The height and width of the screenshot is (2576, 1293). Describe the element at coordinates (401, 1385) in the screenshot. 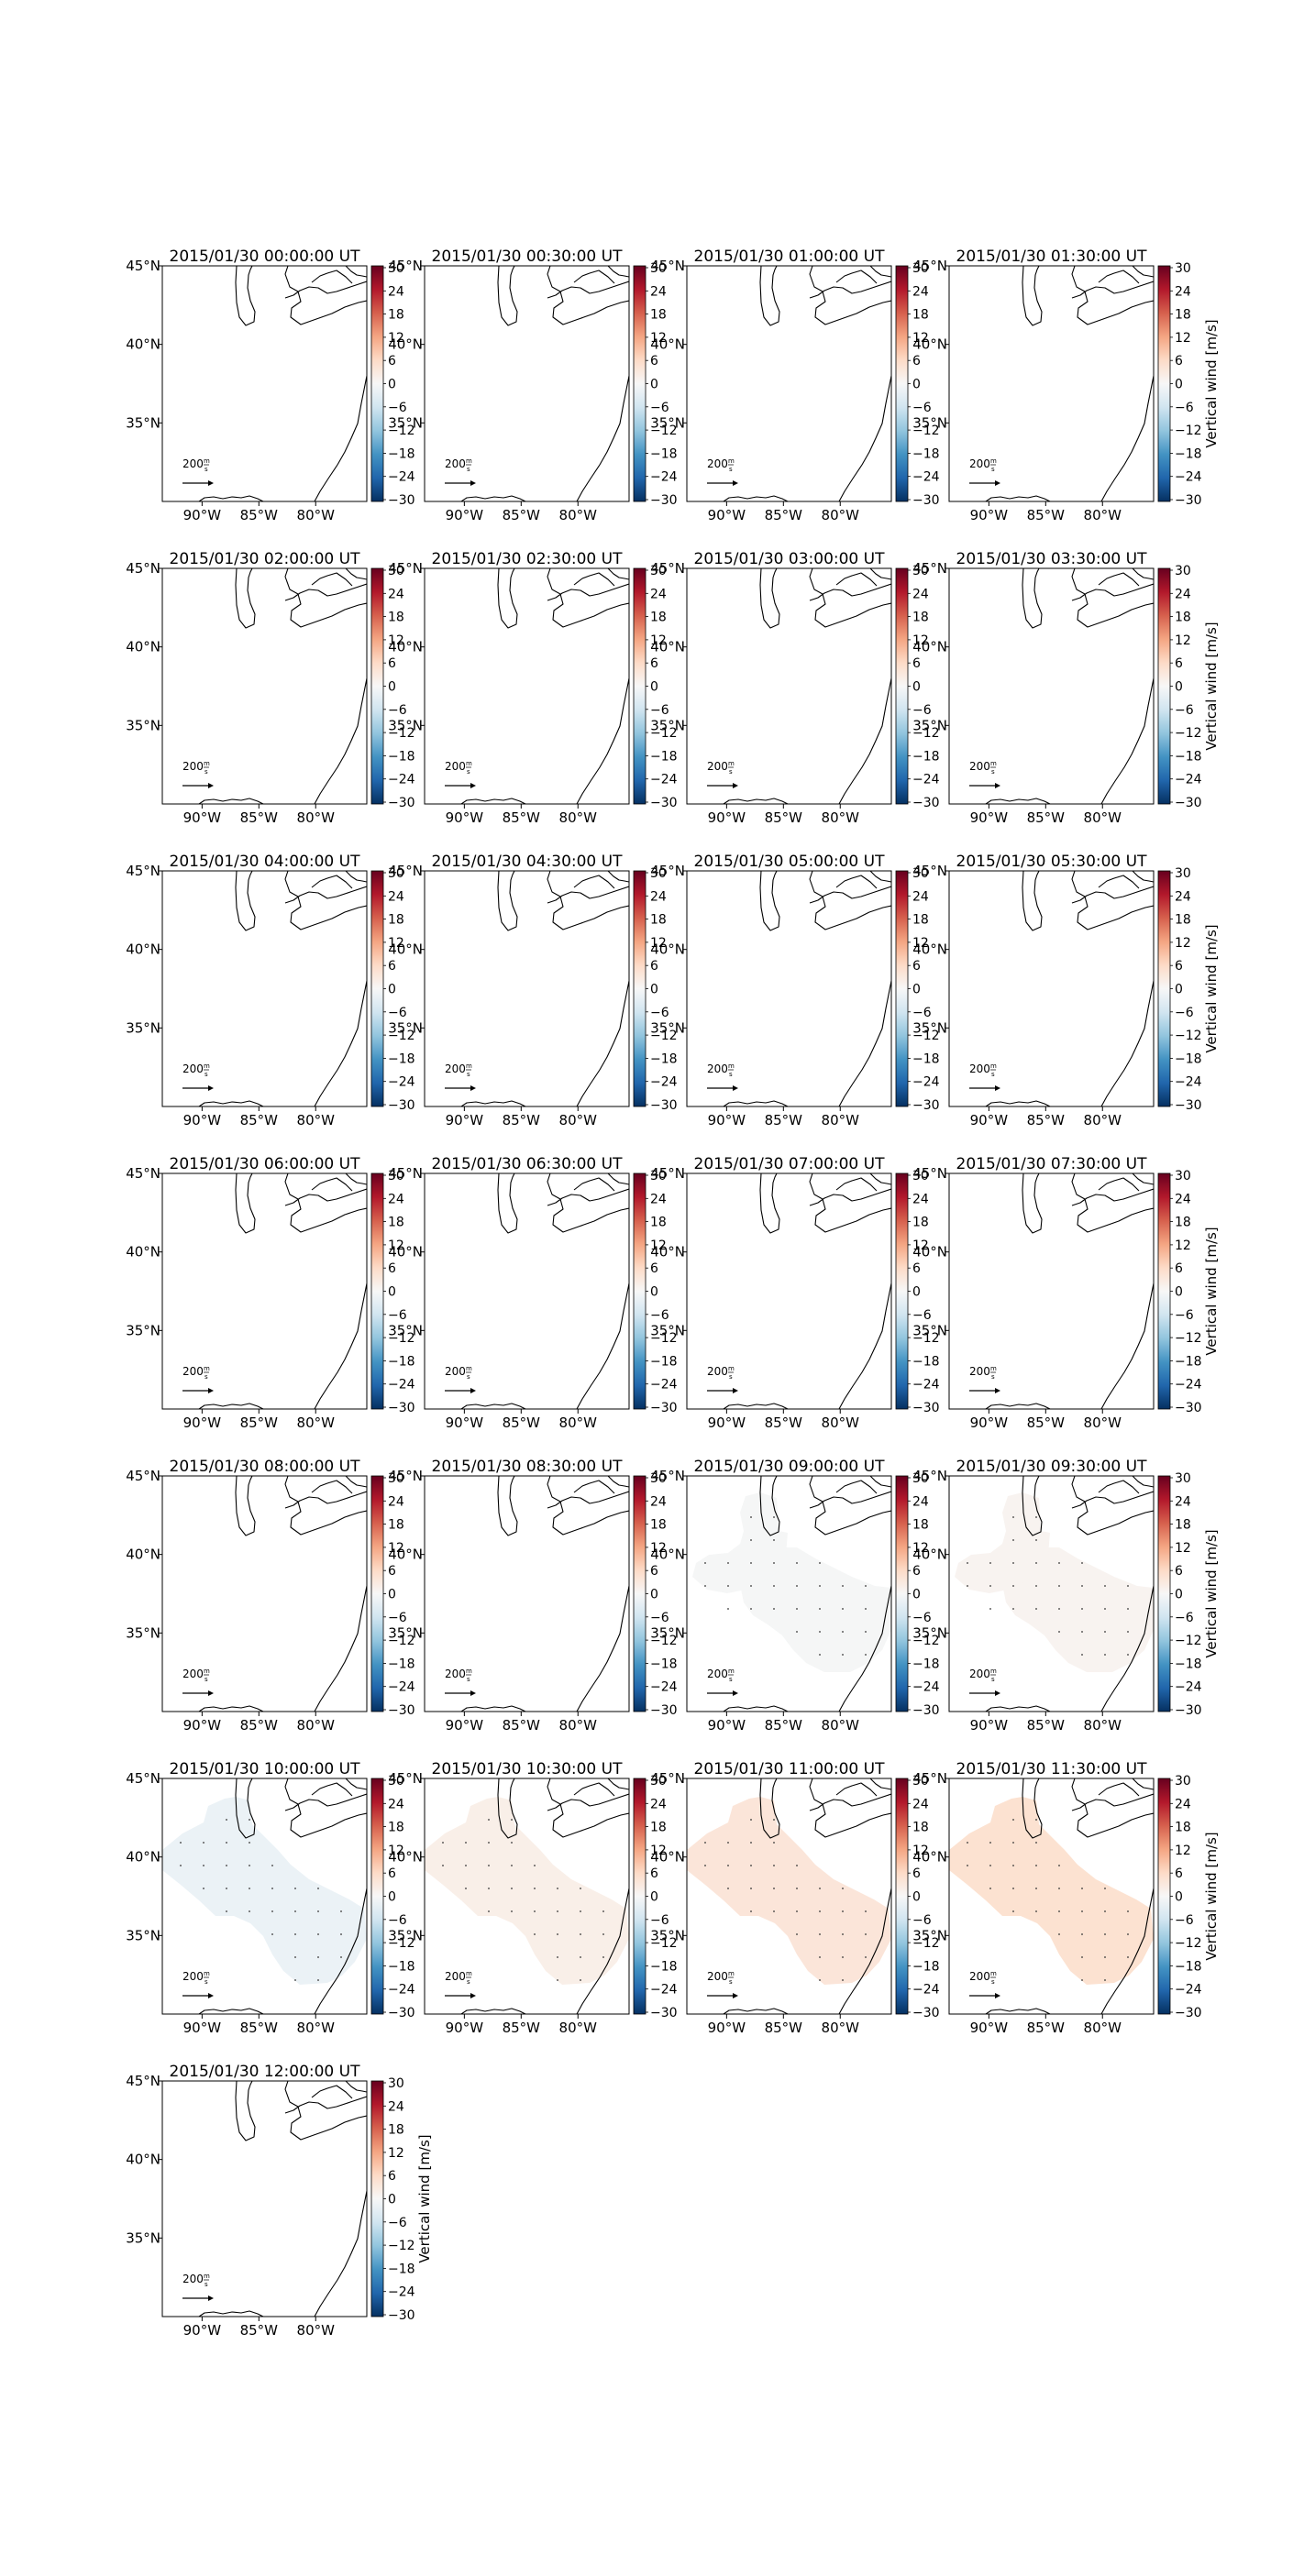

I see `colorbar-tick-label: −24` at that location.